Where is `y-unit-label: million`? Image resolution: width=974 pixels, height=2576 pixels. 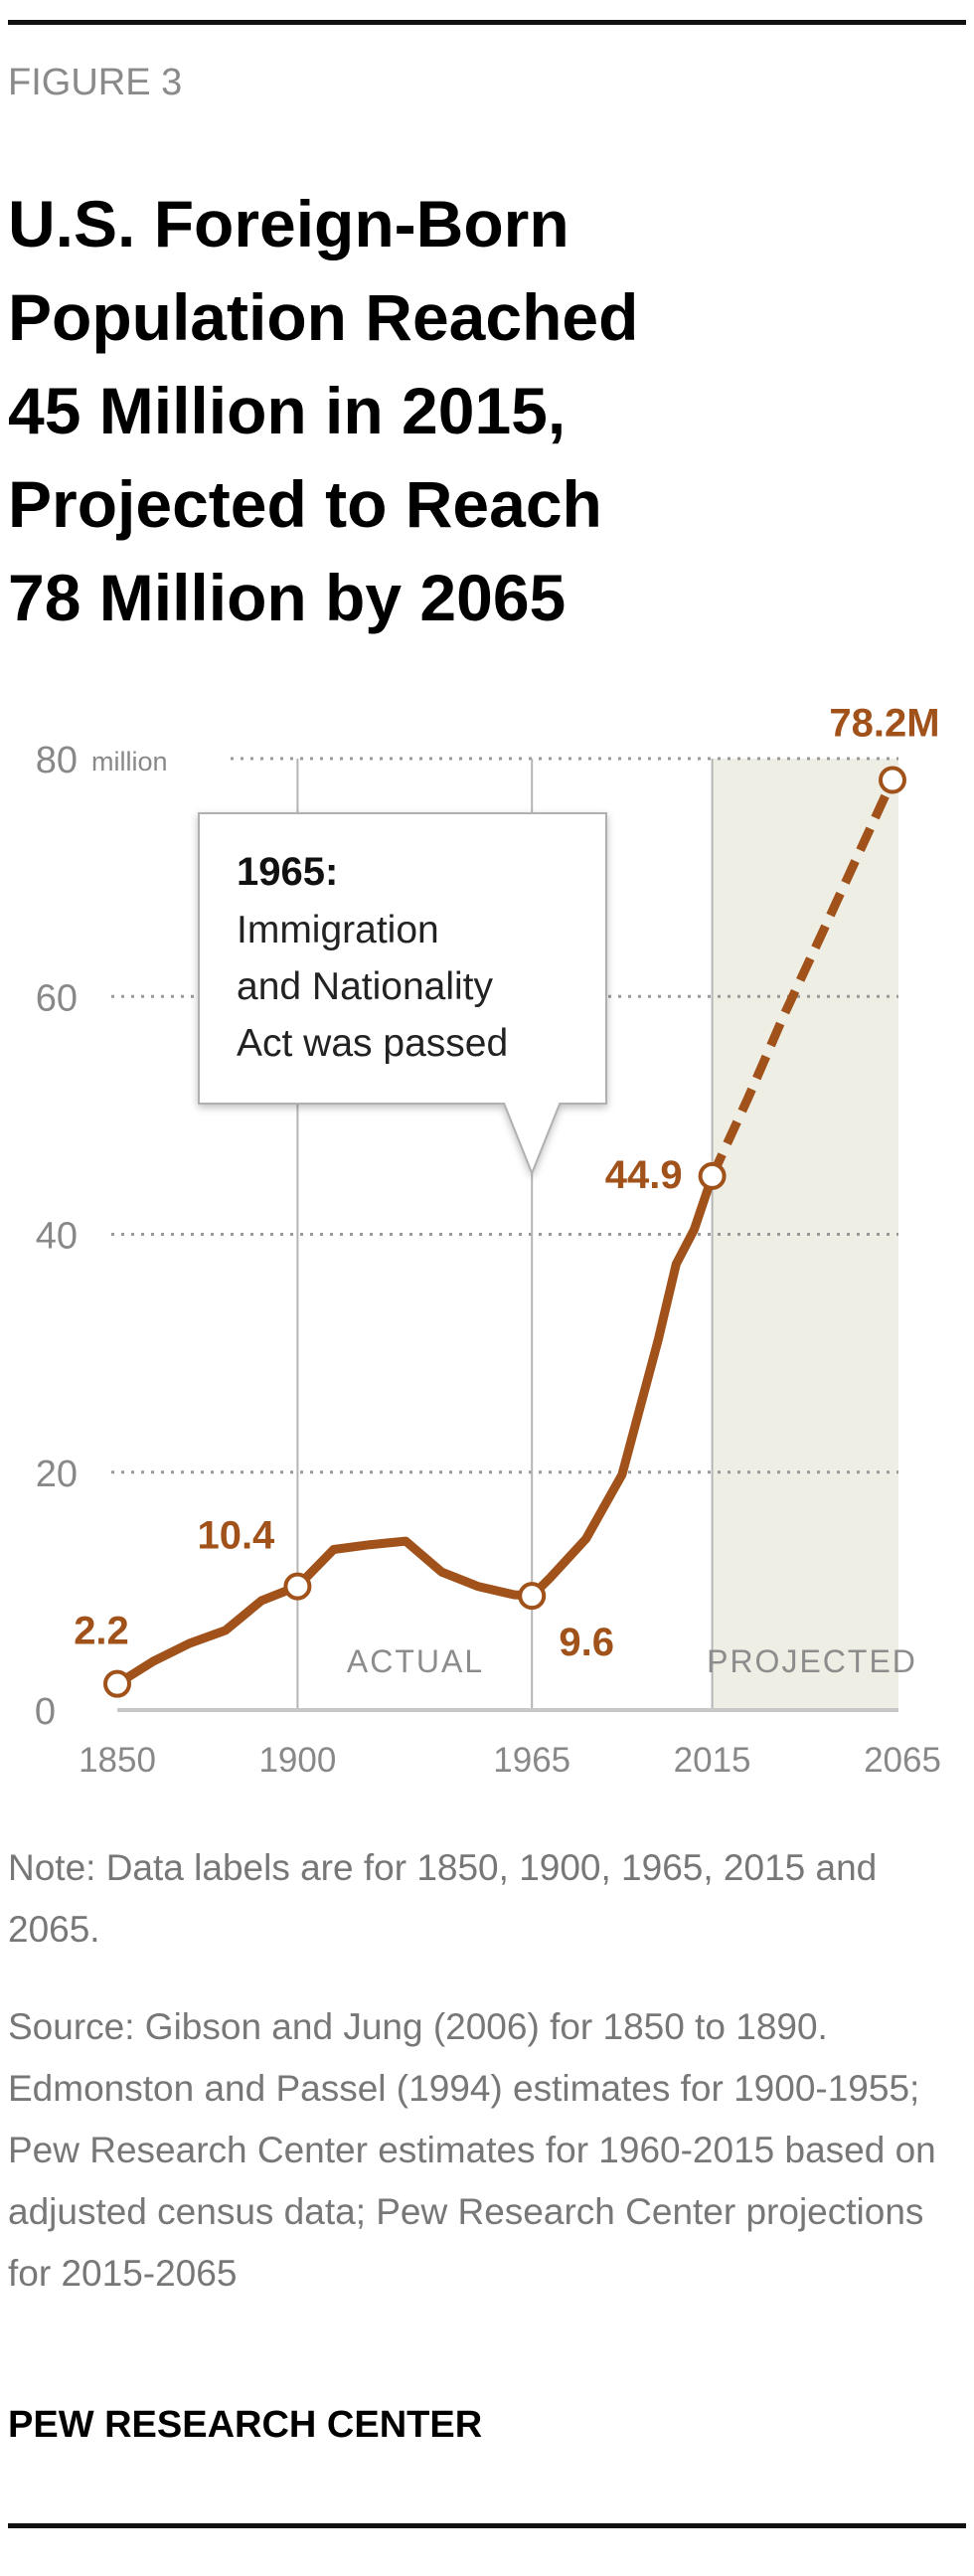 y-unit-label: million is located at coordinates (129, 761).